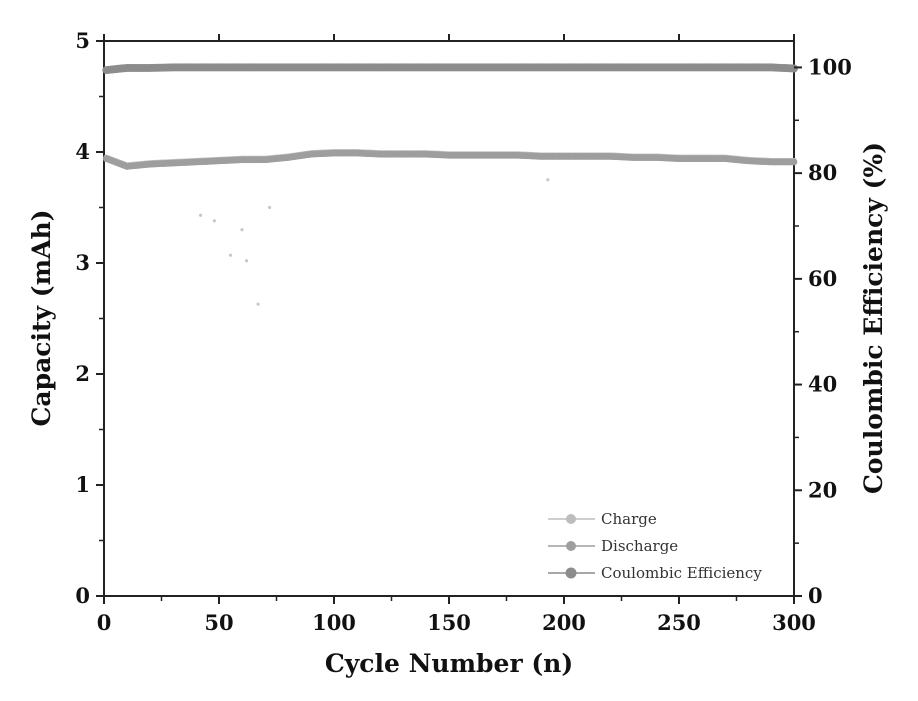  Describe the element at coordinates (450, 69) in the screenshot. I see `series-coulombic-efficiency` at that location.